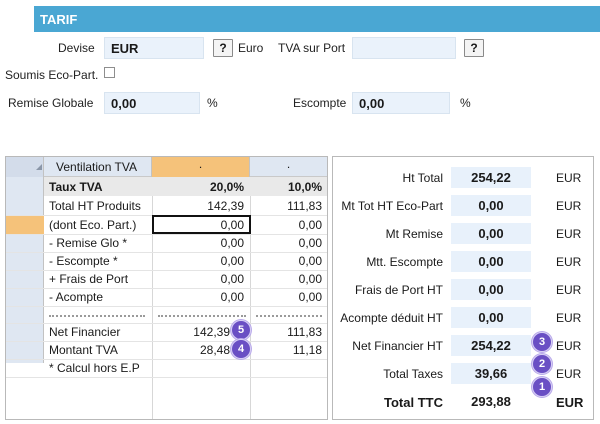 Image resolution: width=600 pixels, height=424 pixels. I want to click on totals-label: Mtt. Escompte, so click(404, 262).